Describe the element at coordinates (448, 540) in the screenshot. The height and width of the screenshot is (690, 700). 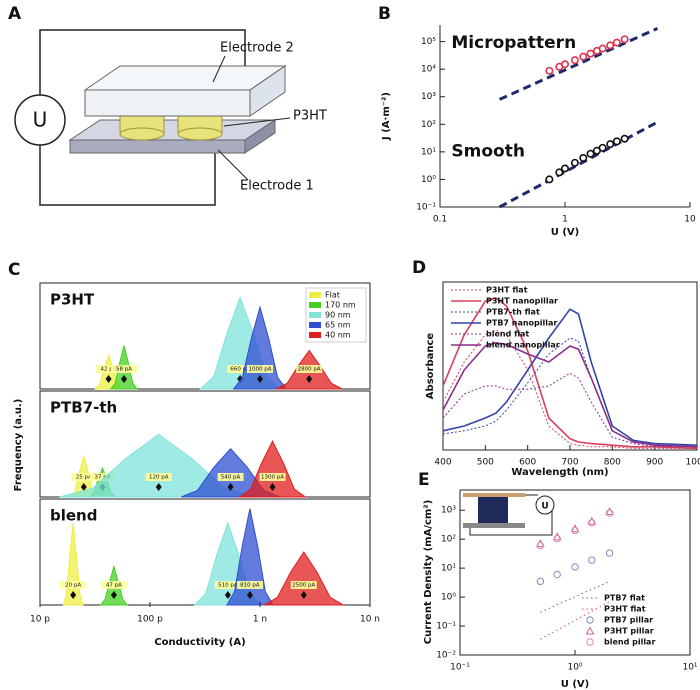
I see `y-tick-label: 10²` at that location.